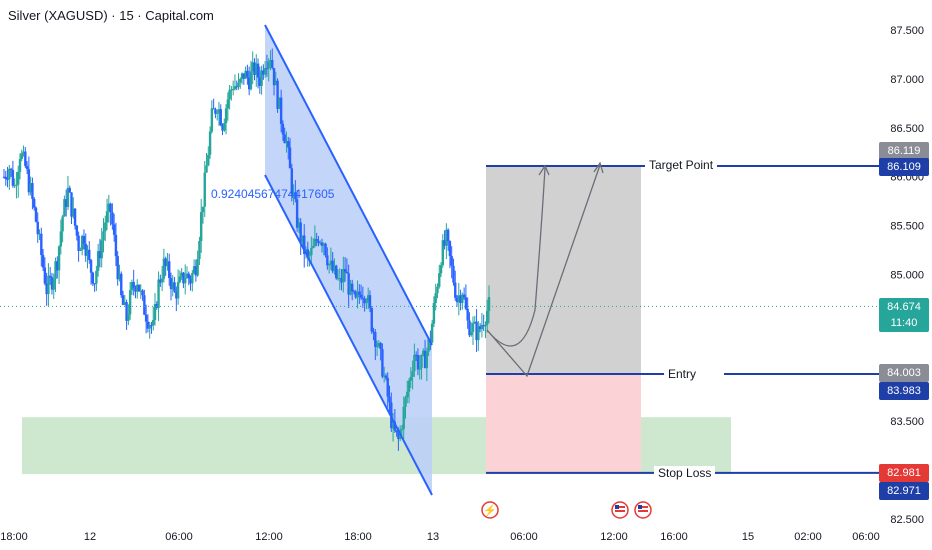 The image size is (932, 550). I want to click on stop-upper-tag: 82.981, so click(904, 473).